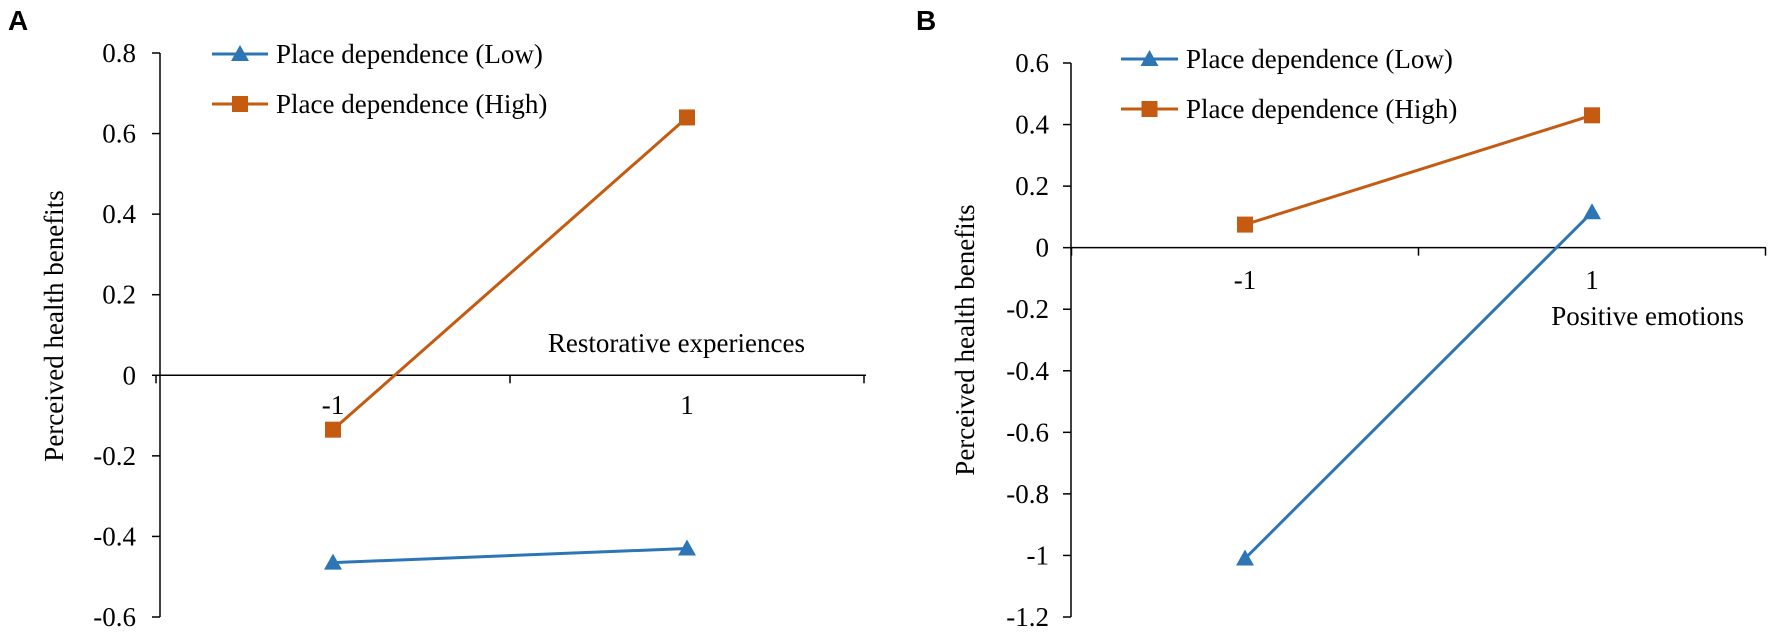 This screenshot has width=1772, height=634. Describe the element at coordinates (1321, 109) in the screenshot. I see `panel-b-legend-high-label: Place dependence (High)` at that location.